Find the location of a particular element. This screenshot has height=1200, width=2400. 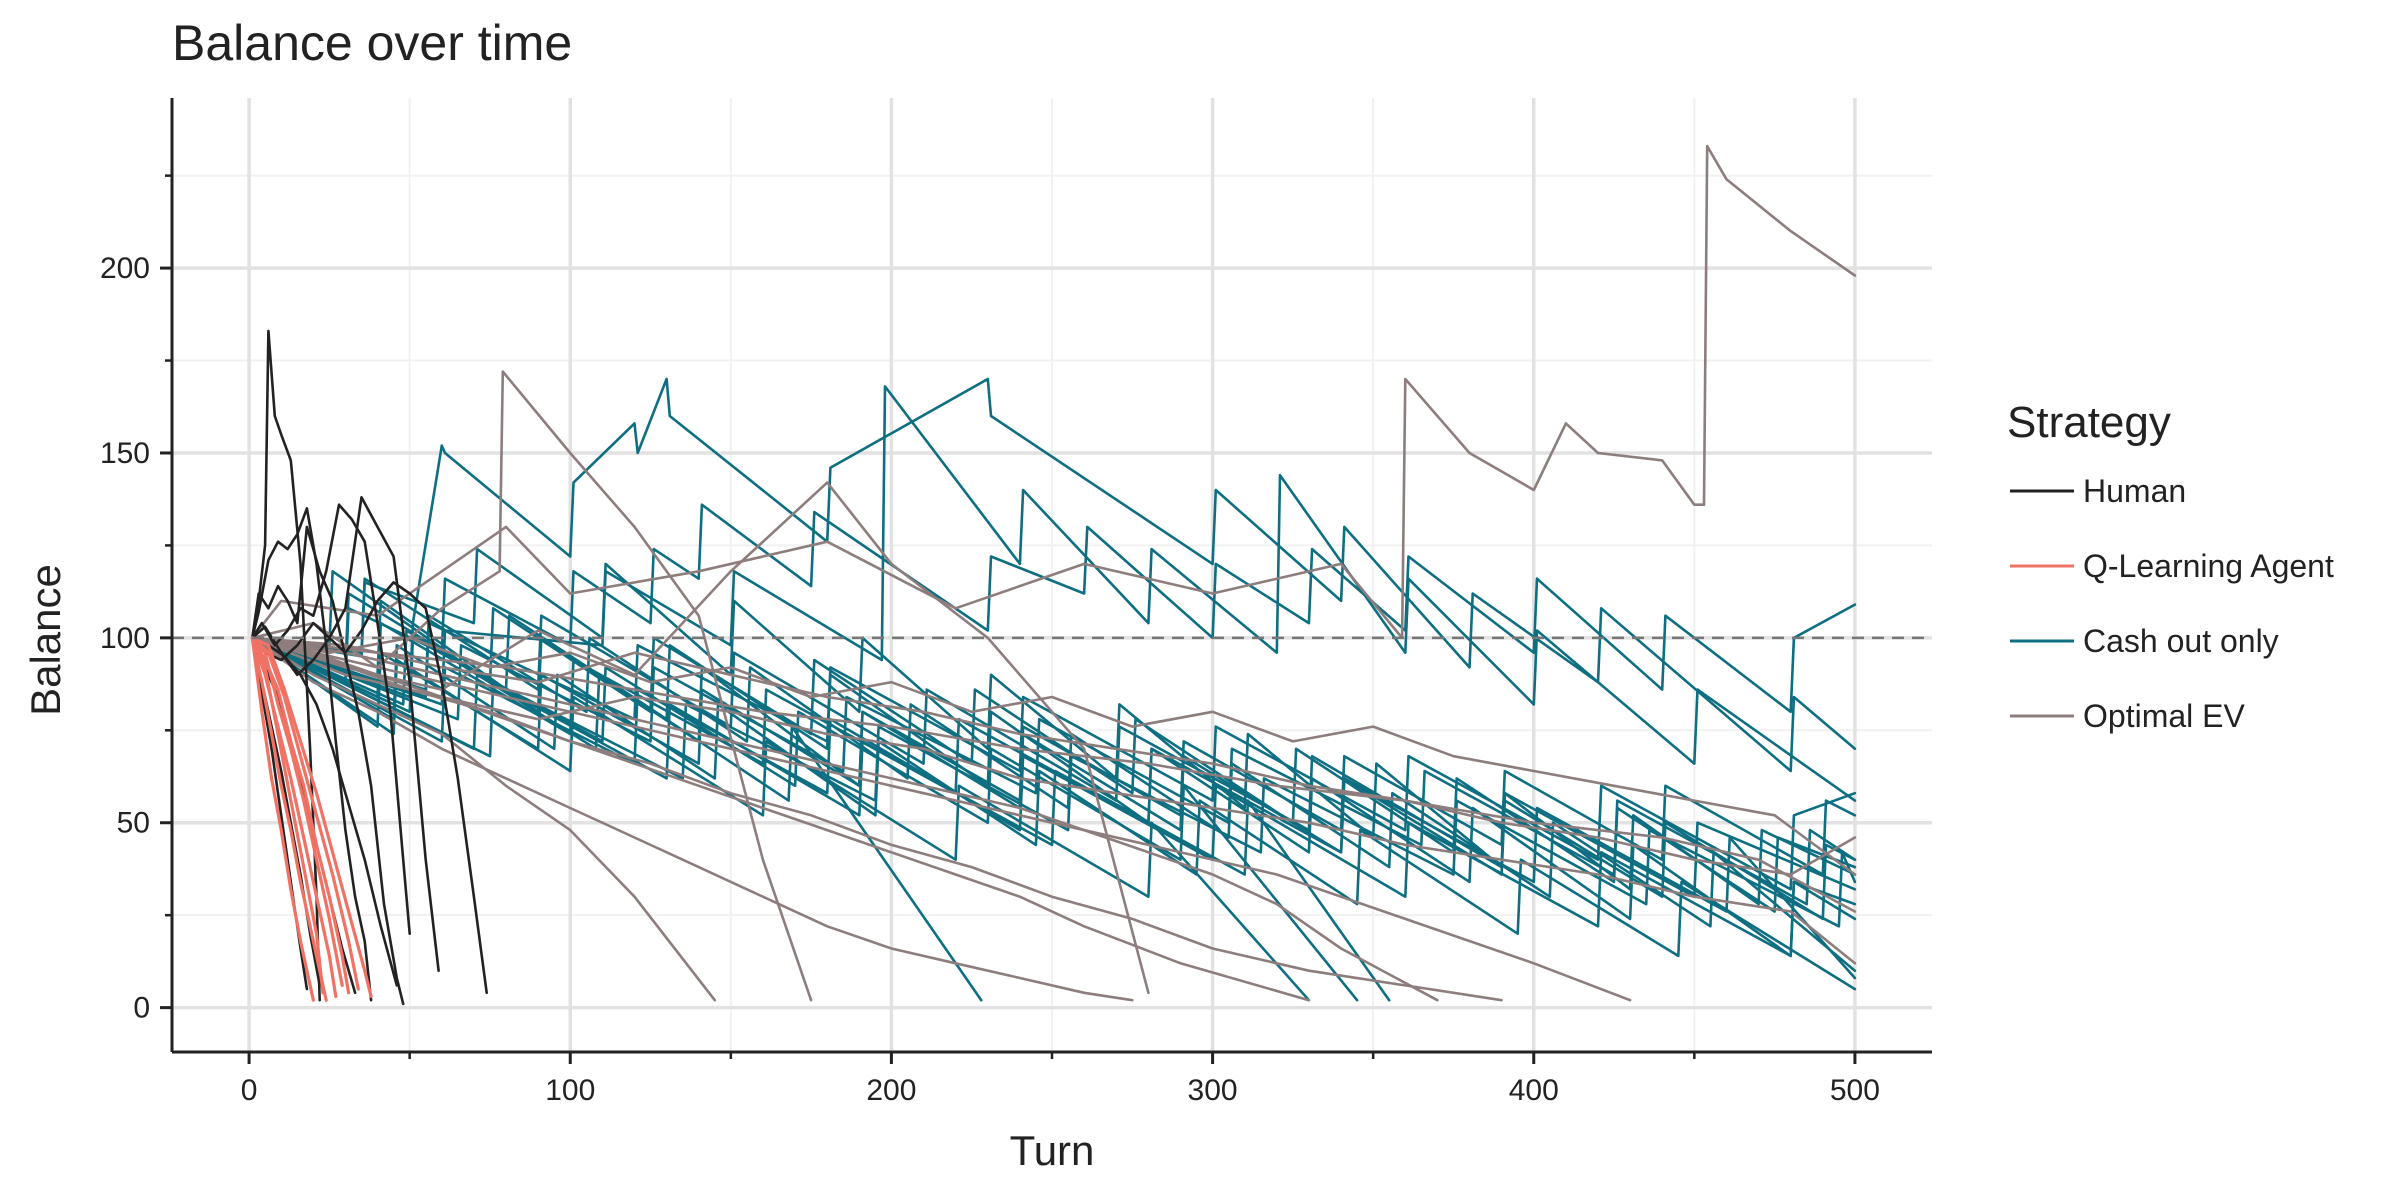

x-tick-label: 400 is located at coordinates (1534, 1090).